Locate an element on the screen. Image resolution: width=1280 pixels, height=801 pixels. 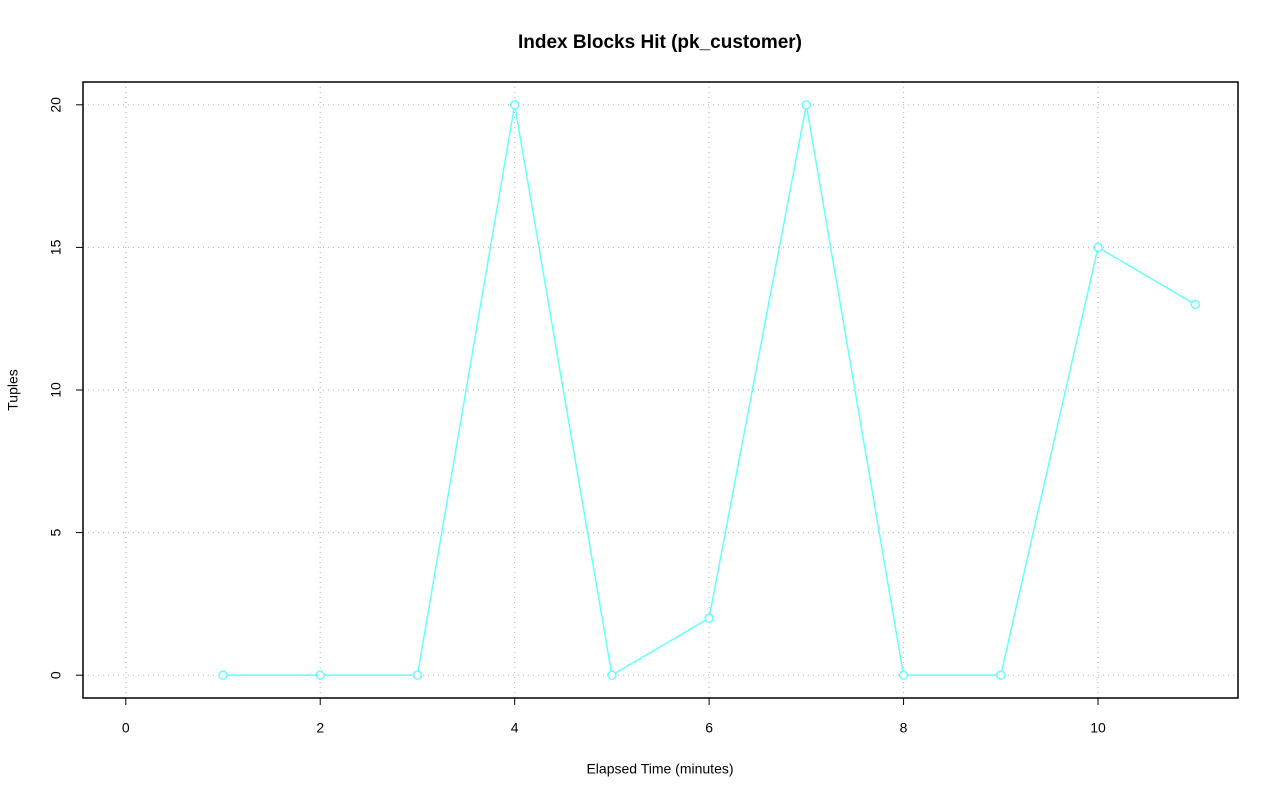
x-tick-label: 0 is located at coordinates (126, 728).